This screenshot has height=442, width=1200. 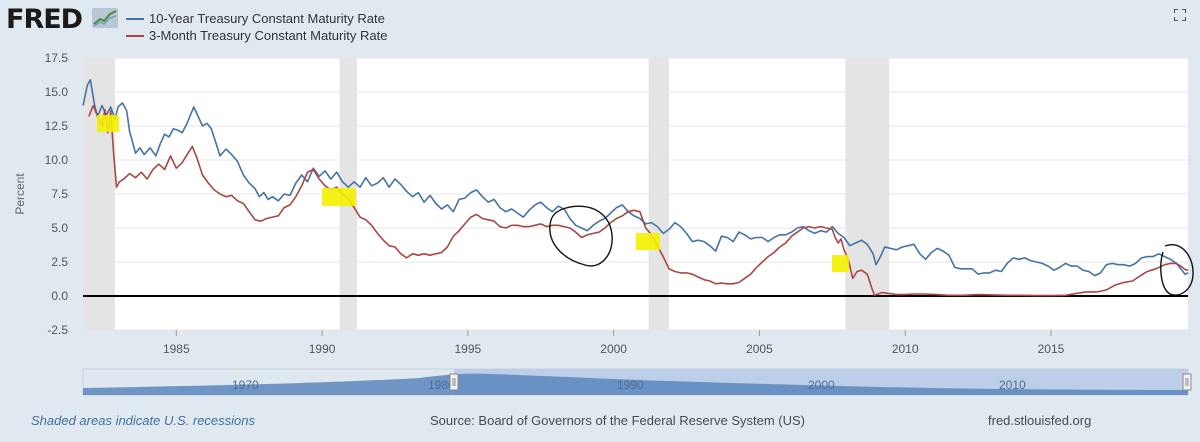 What do you see at coordinates (871, 250) in the screenshot?
I see `hand-drawn-circles` at bounding box center [871, 250].